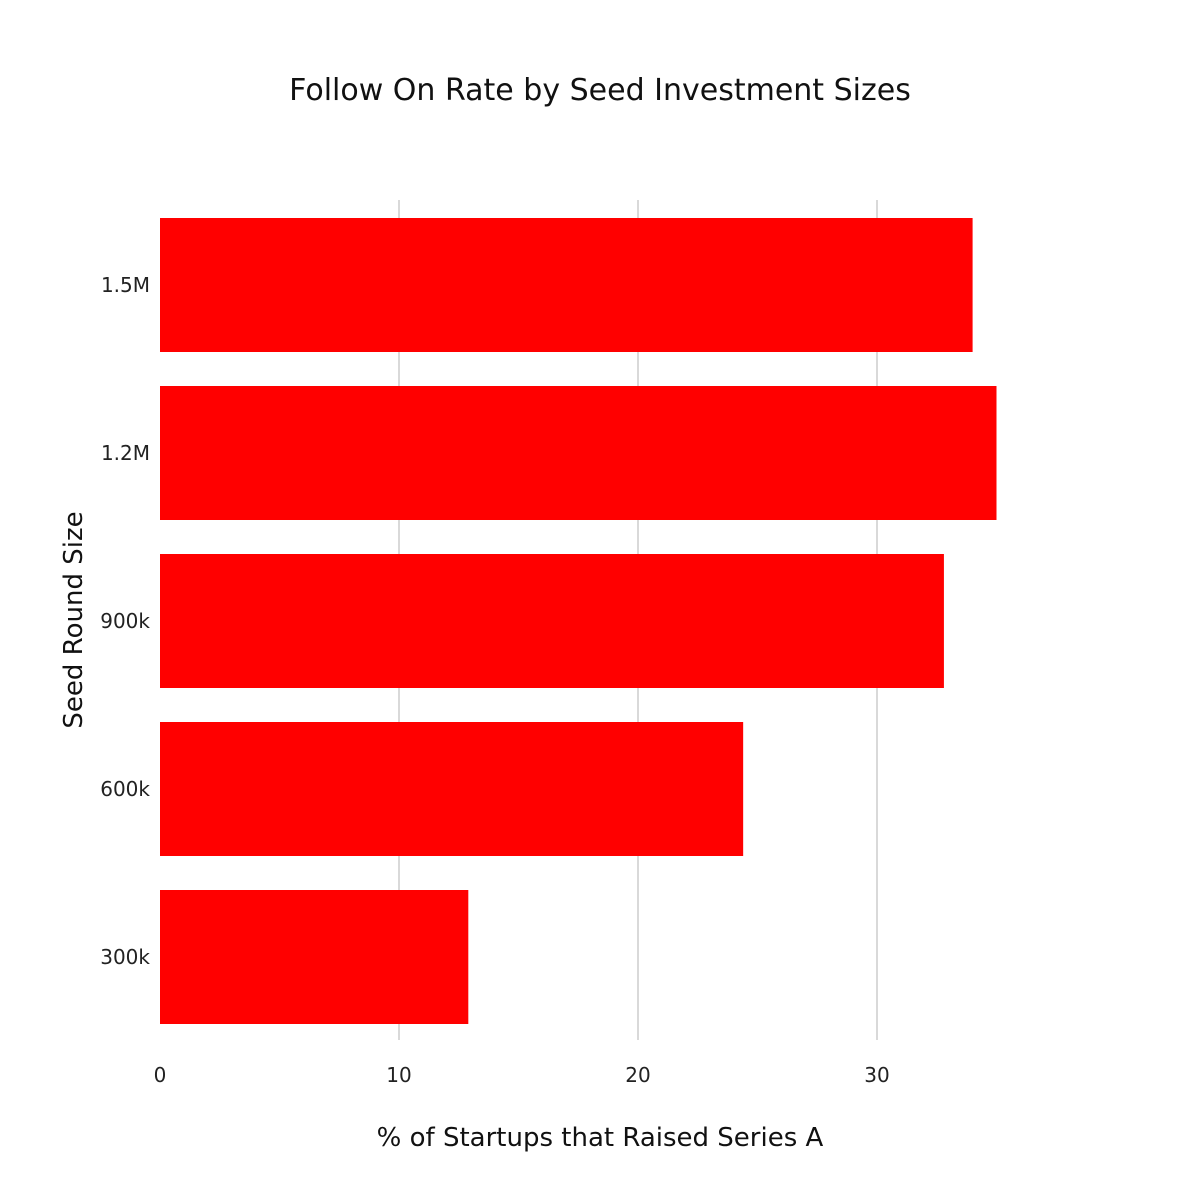 Image resolution: width=1200 pixels, height=1200 pixels. I want to click on bar-600k, so click(452, 789).